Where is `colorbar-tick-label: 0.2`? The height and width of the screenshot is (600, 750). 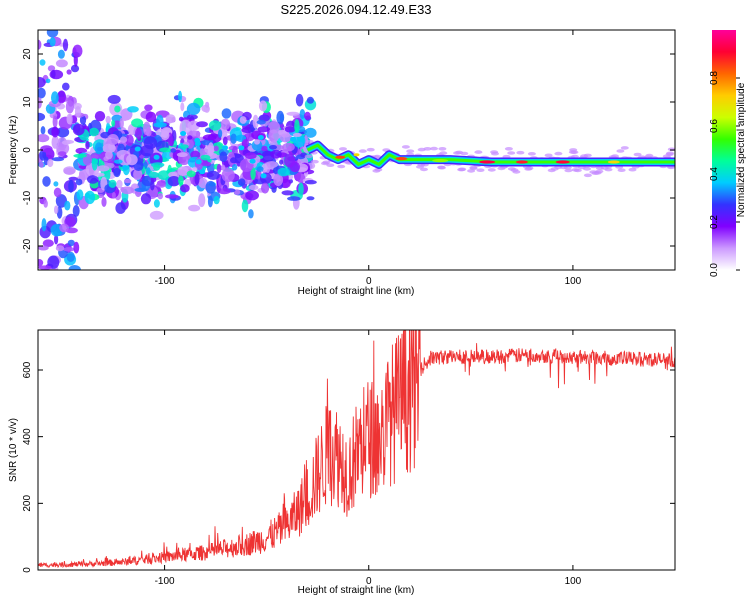
colorbar-tick-label: 0.2 is located at coordinates (714, 222).